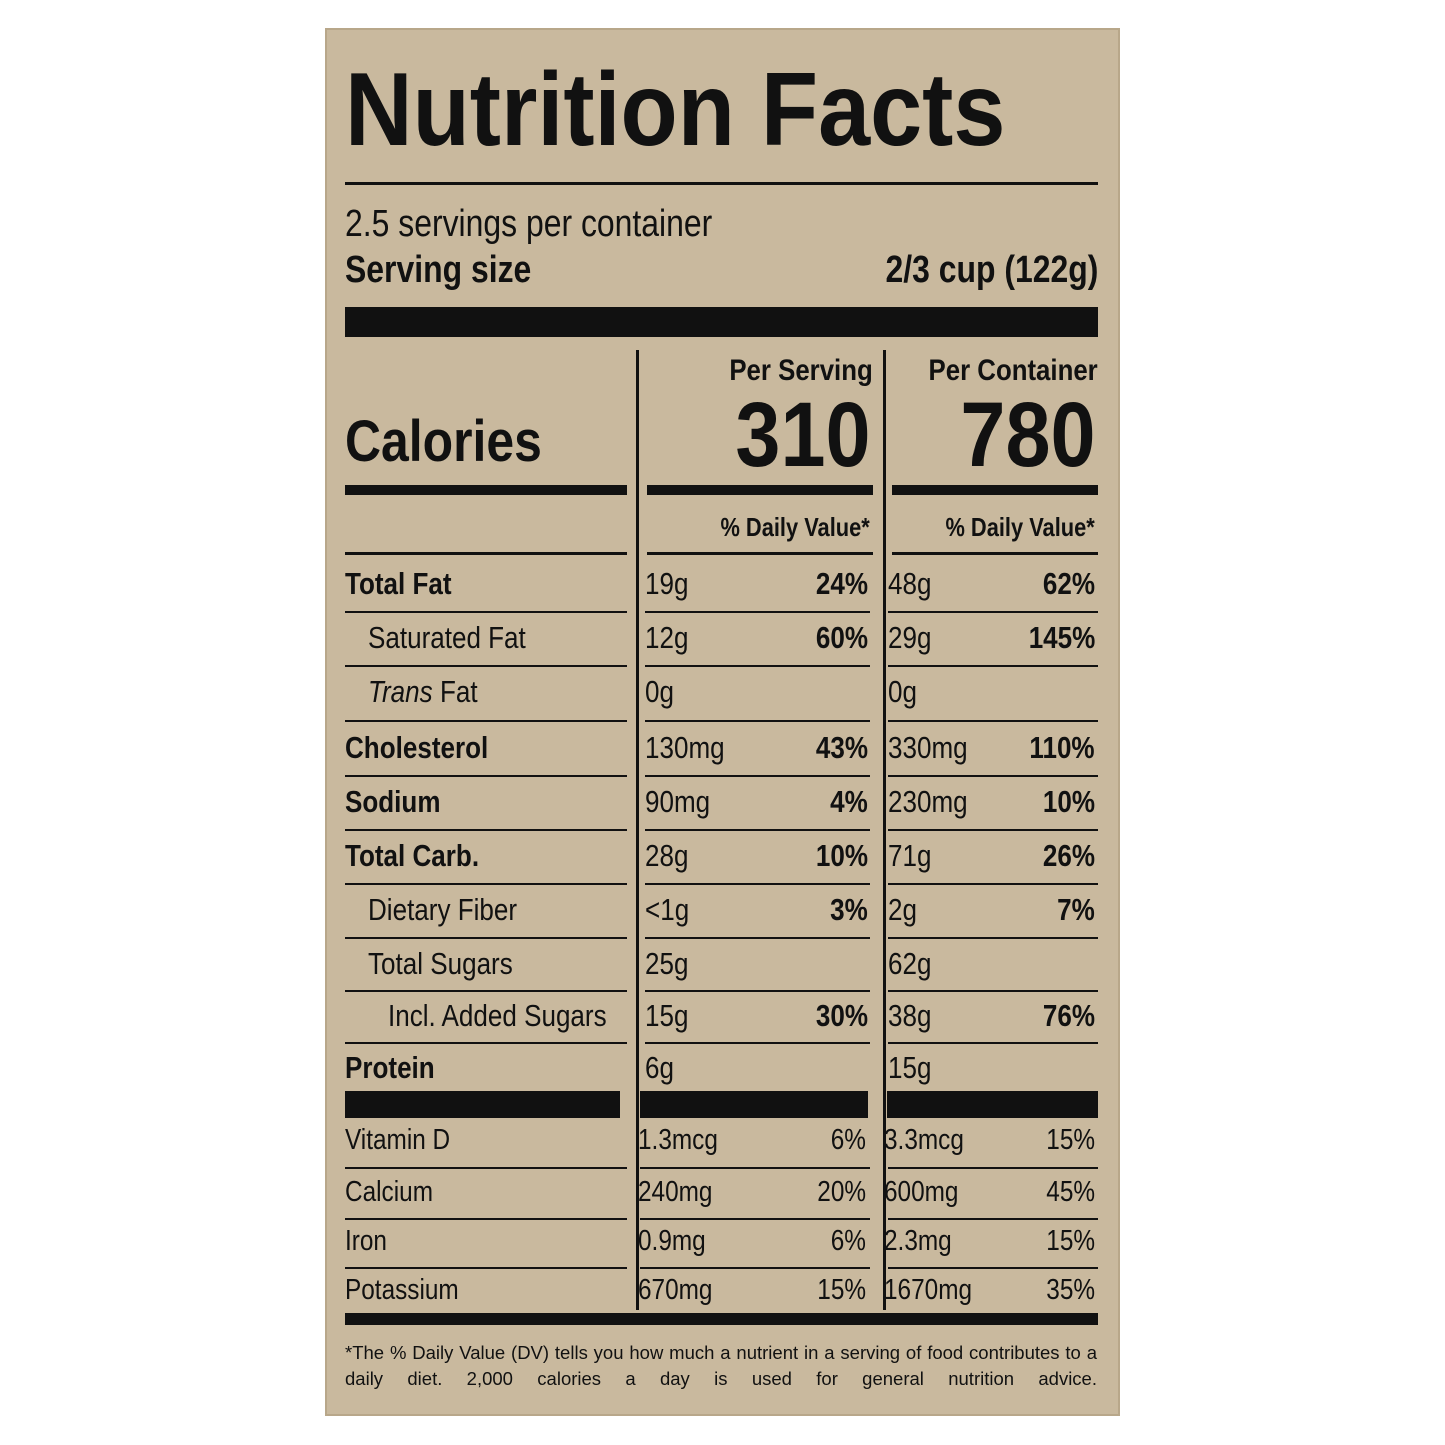 The height and width of the screenshot is (1445, 1445). Describe the element at coordinates (398, 1140) in the screenshot. I see `vitamin-name: Vitamin D` at that location.